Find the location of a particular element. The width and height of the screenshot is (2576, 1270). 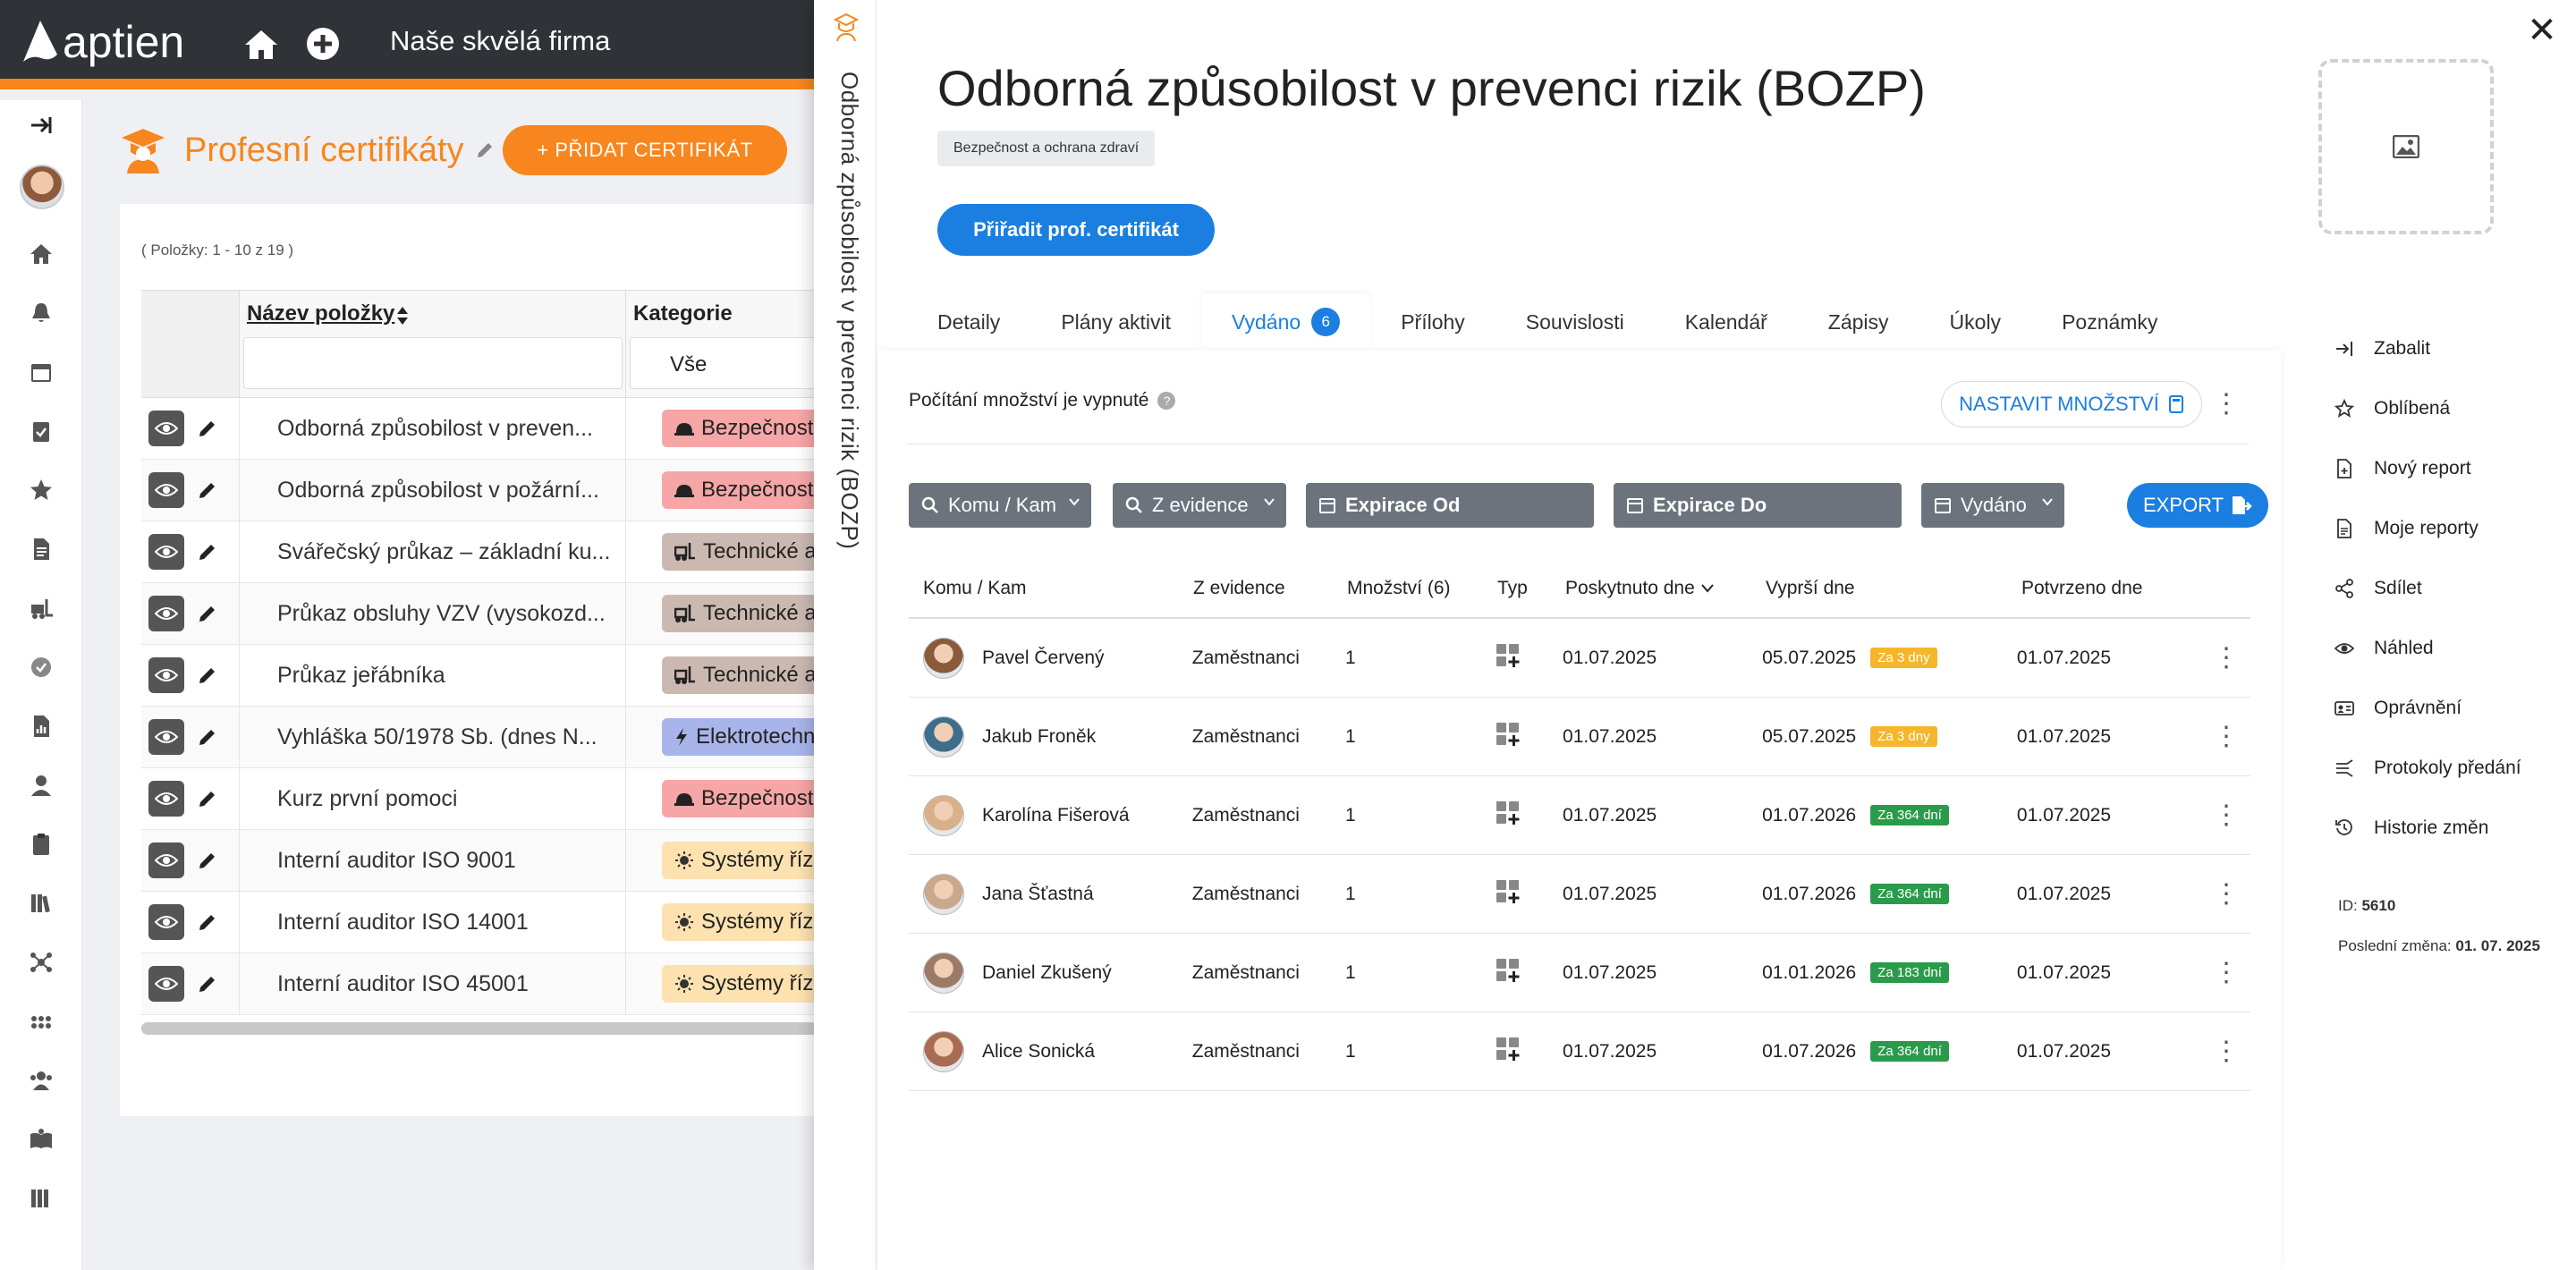

check-circle-icon is located at coordinates (41, 667).